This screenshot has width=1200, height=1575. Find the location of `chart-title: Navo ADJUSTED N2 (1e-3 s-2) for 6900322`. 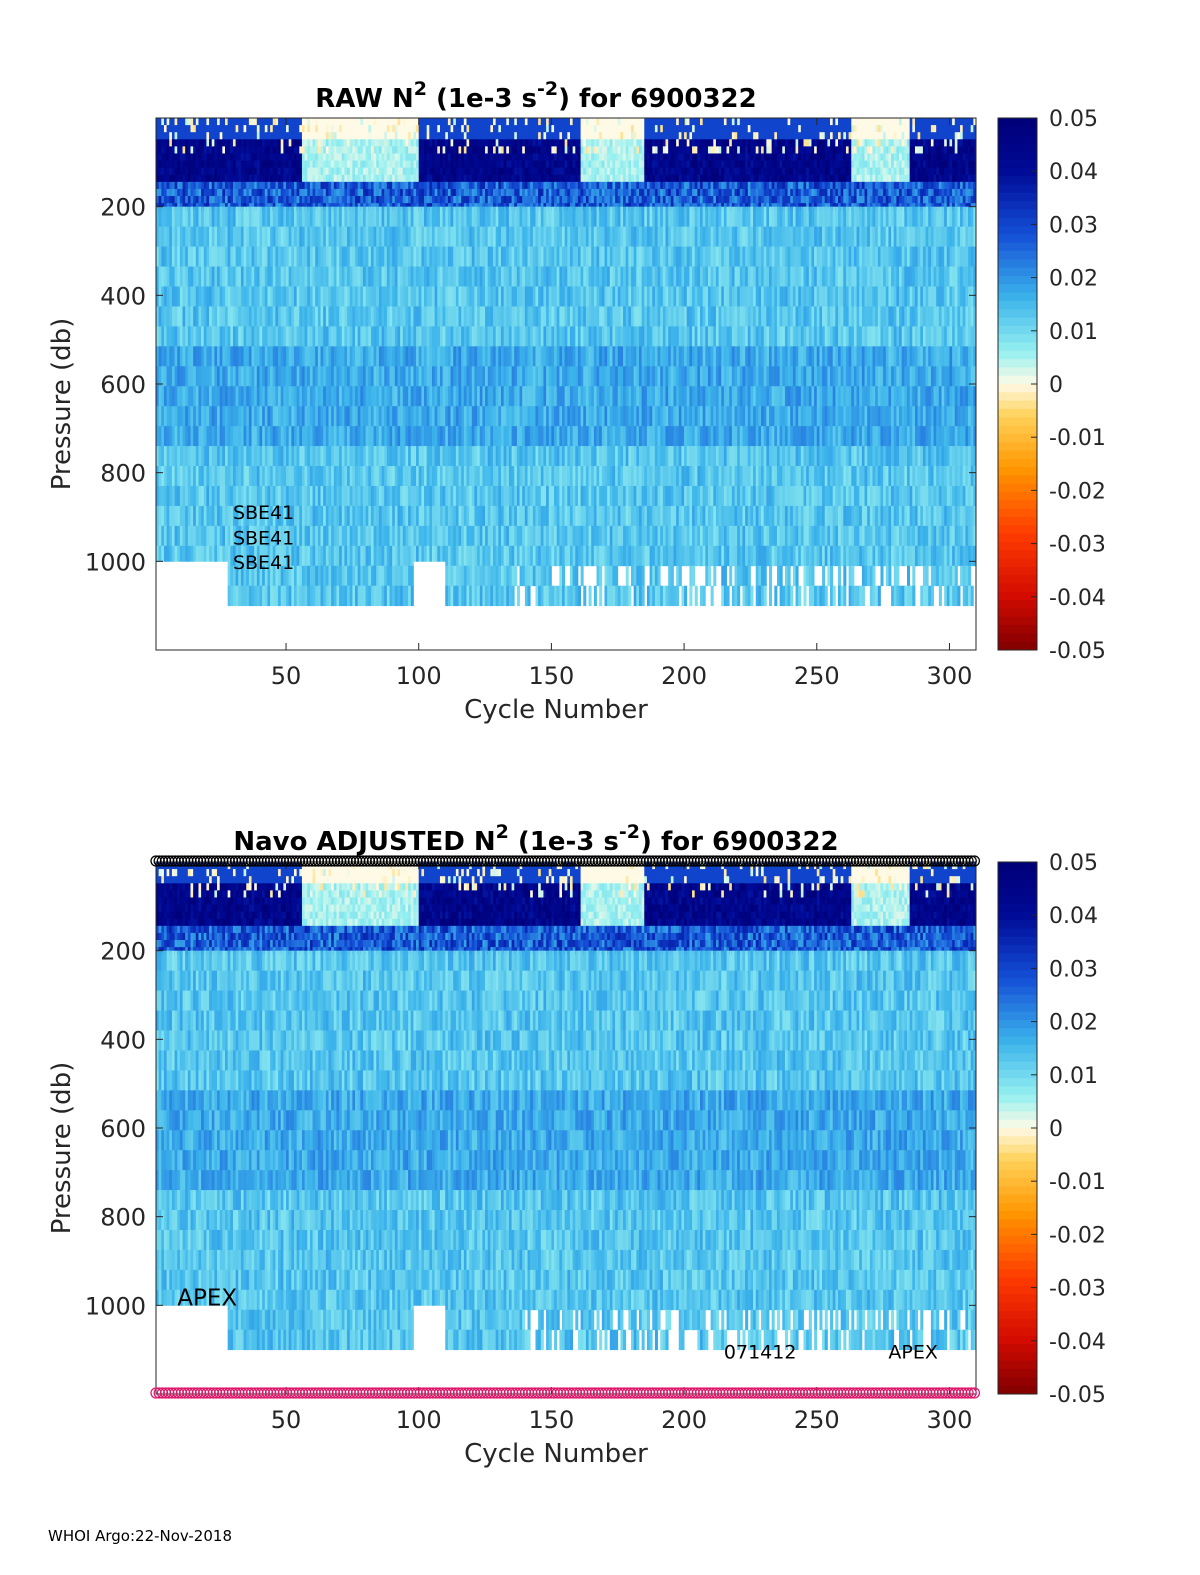

chart-title: Navo ADJUSTED N2 (1e-3 s-2) for 6900322 is located at coordinates (535, 839).